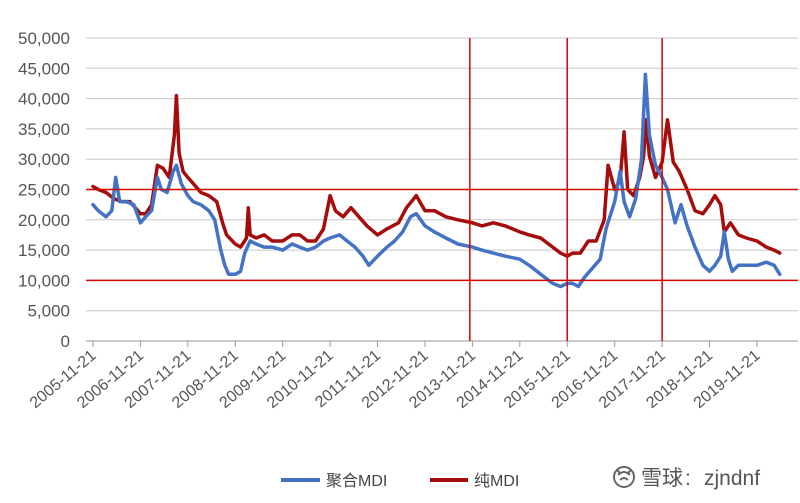 This screenshot has width=800, height=503. What do you see at coordinates (496, 481) in the screenshot?
I see `legend-label-pure-mdi: 纯MDI` at bounding box center [496, 481].